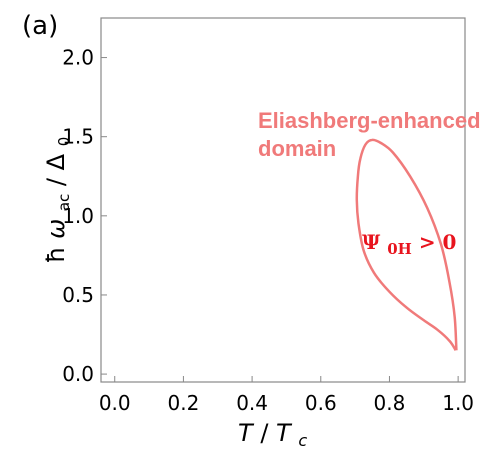 Image resolution: width=490 pixels, height=459 pixels. I want to click on plot-area, so click(406, 244).